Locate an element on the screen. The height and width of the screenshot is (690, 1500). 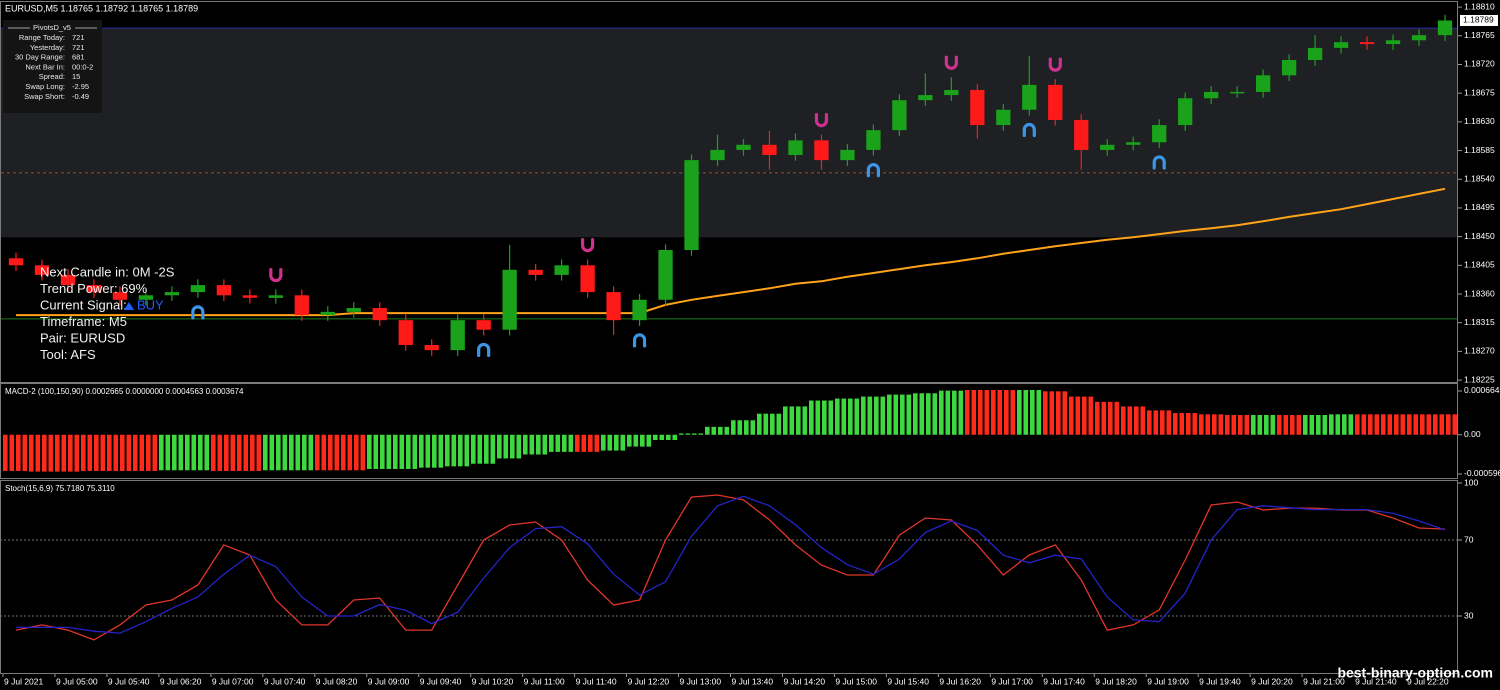
x-tick-label: 9 Jul 14:20 is located at coordinates (804, 681).